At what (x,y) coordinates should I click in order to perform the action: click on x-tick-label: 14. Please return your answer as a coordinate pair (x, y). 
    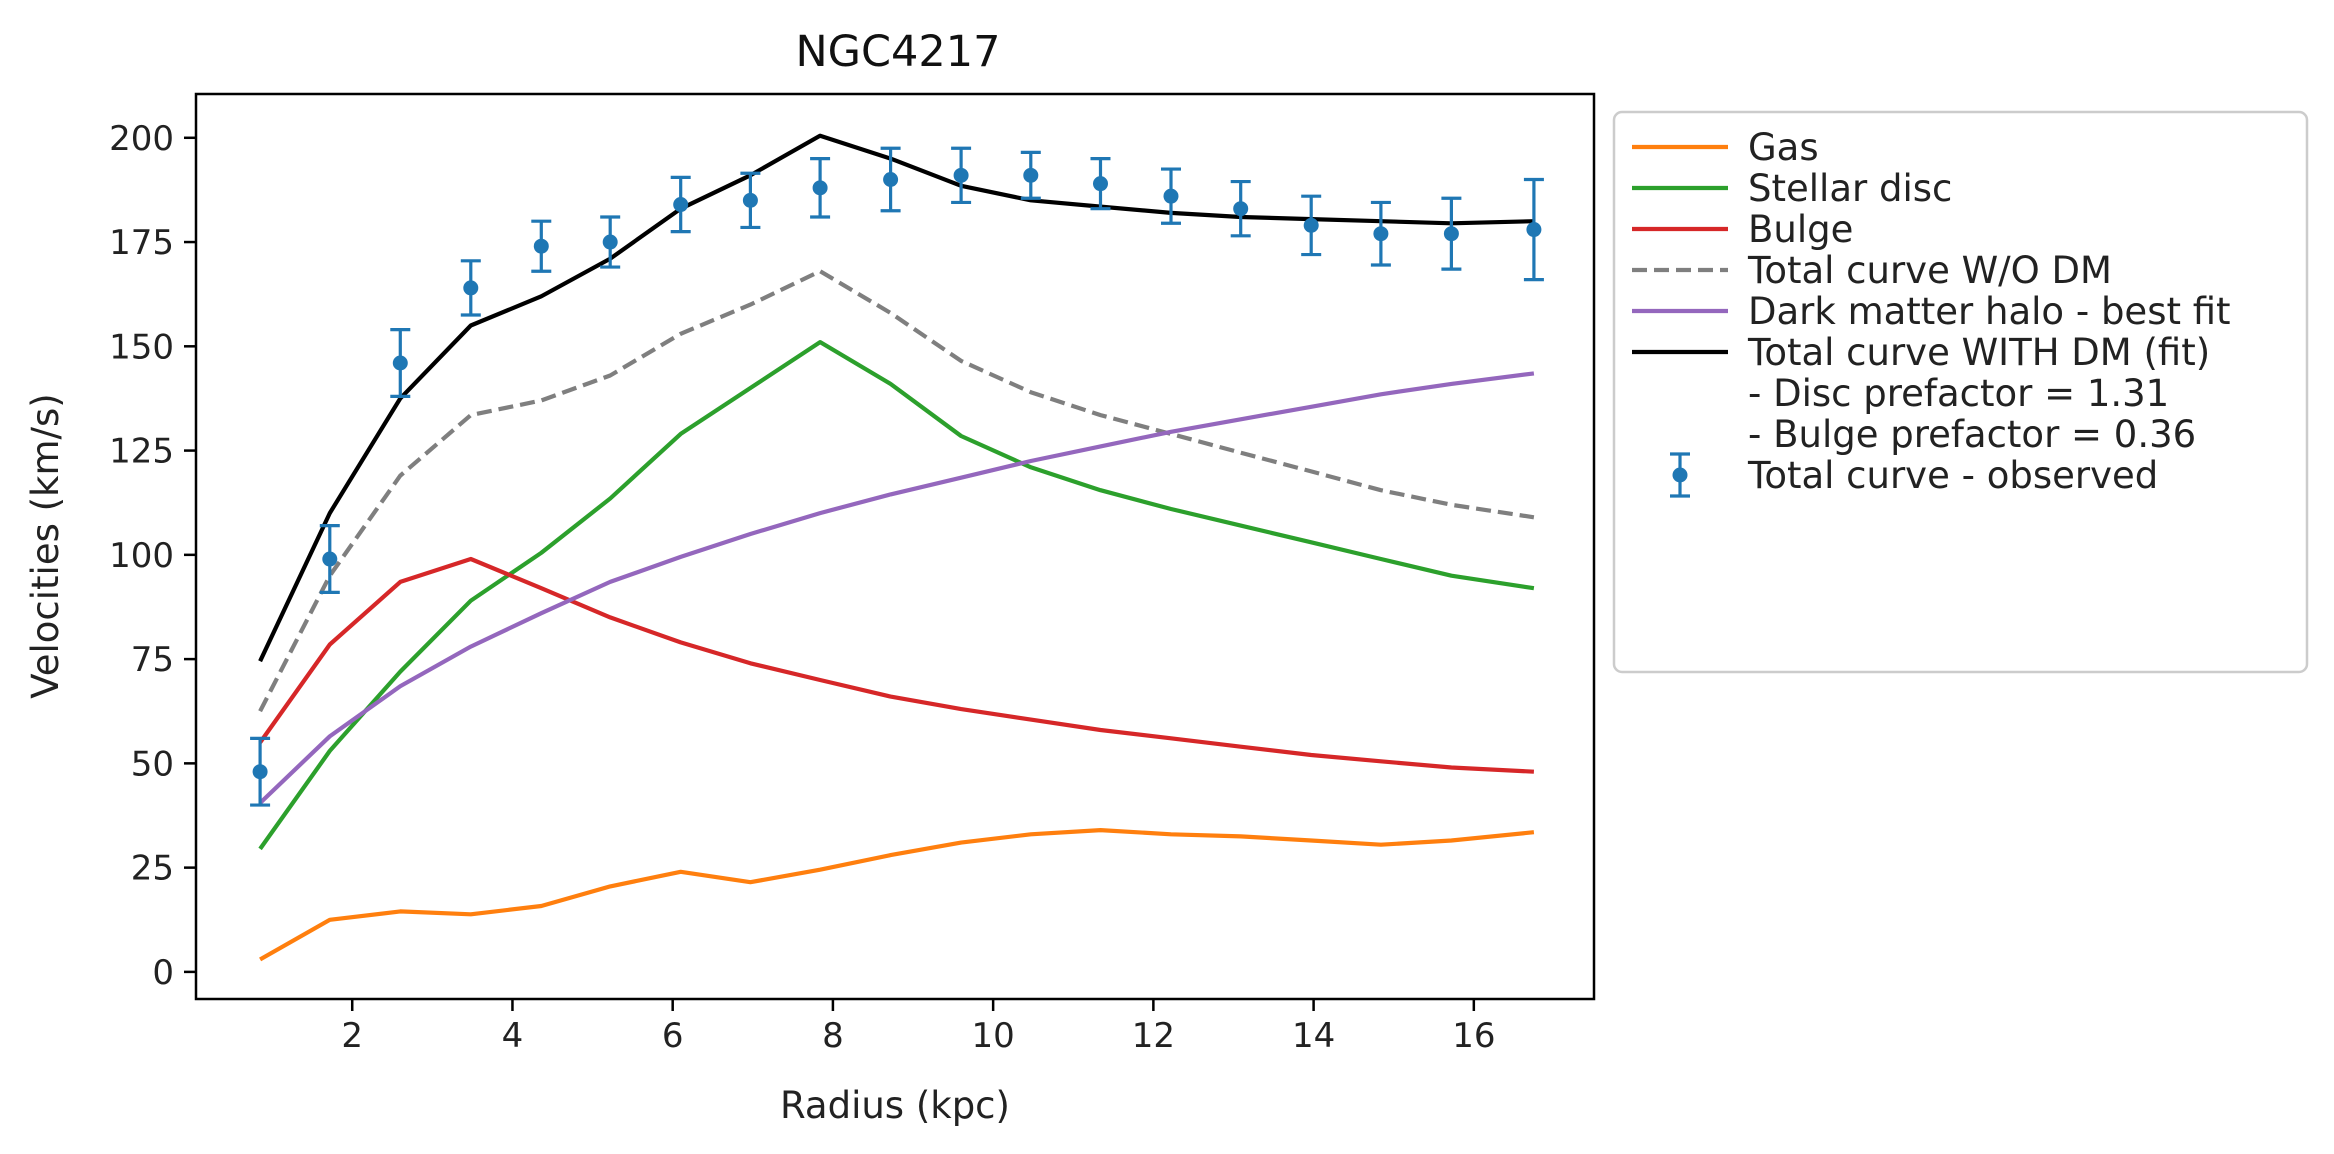
    Looking at the image, I should click on (1313, 1036).